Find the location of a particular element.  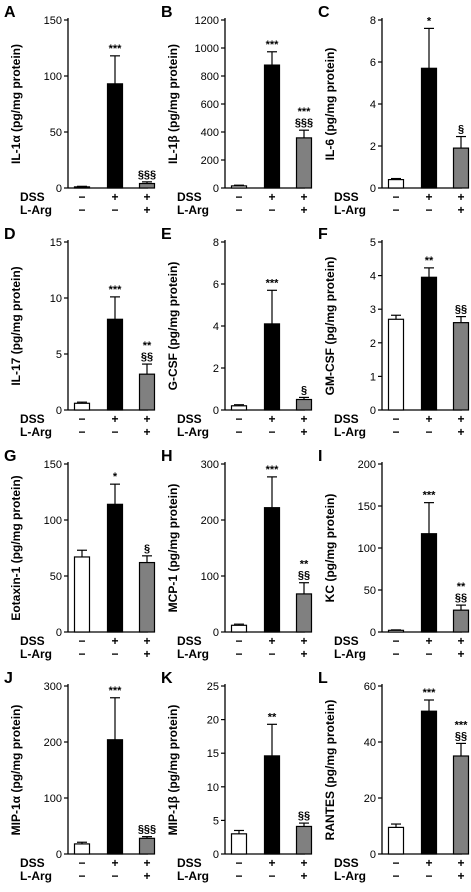

y-tick-label: 200 is located at coordinates (210, 161).